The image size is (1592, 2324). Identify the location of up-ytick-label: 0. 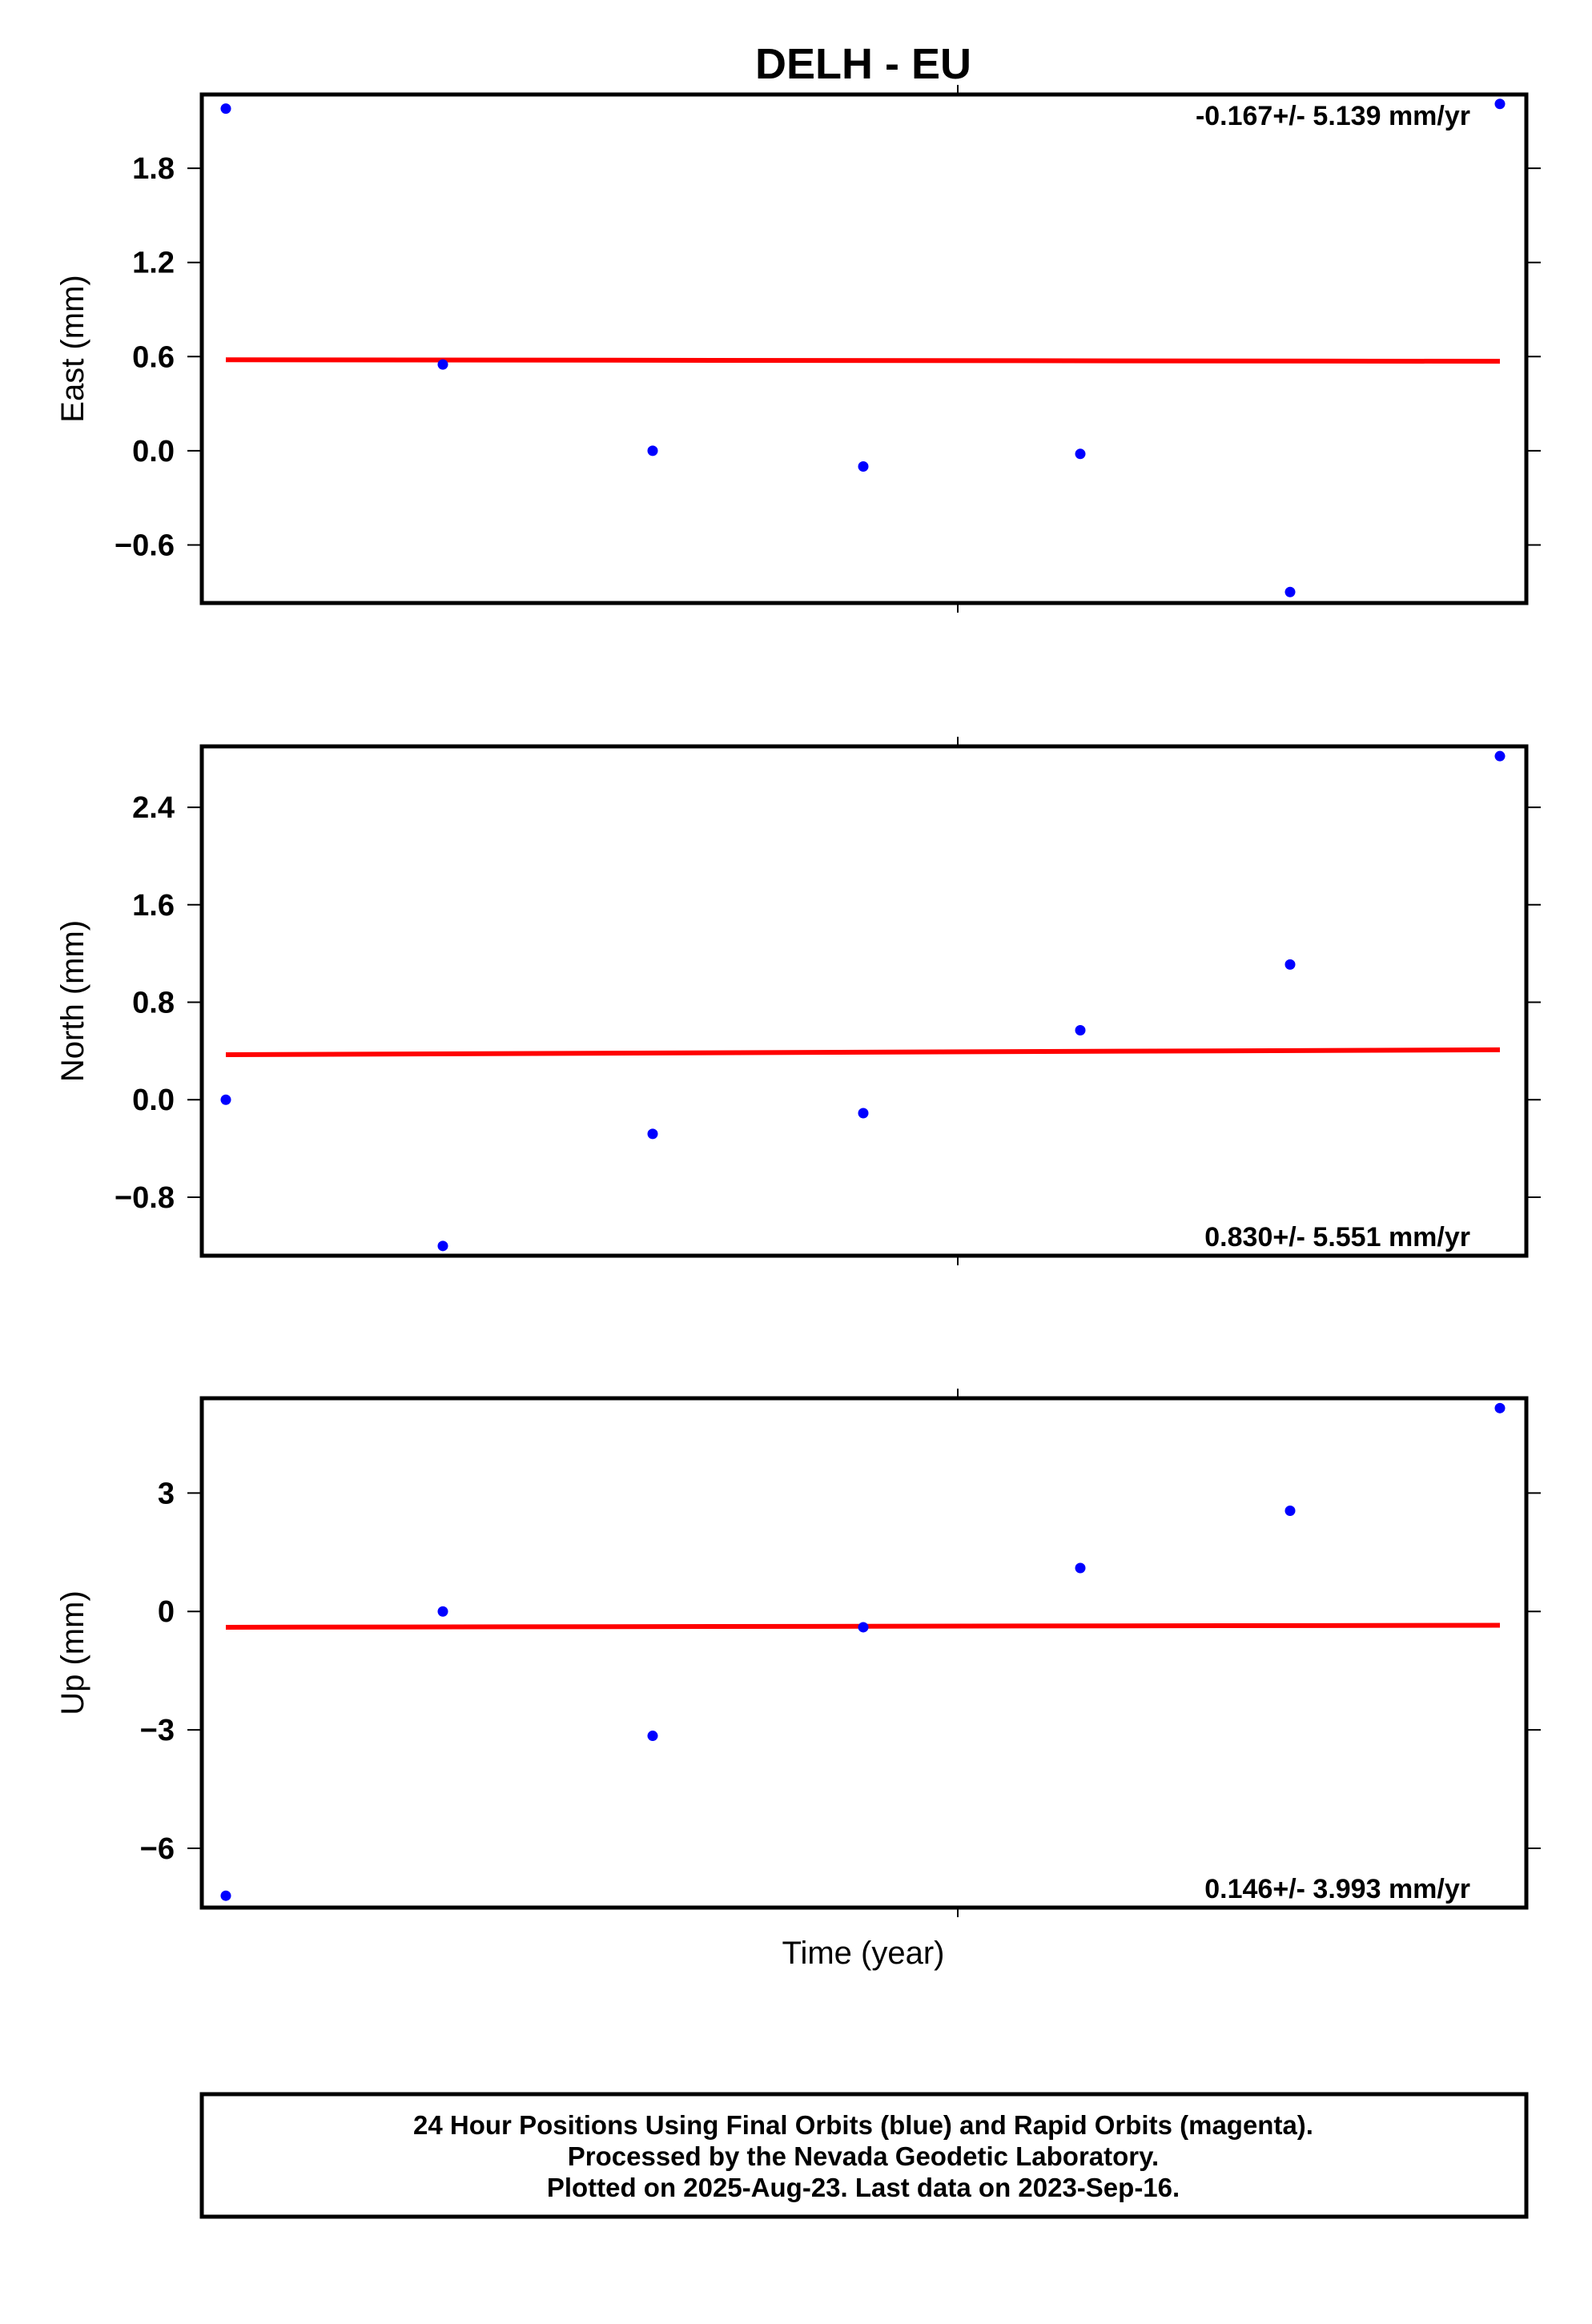
(166, 1612).